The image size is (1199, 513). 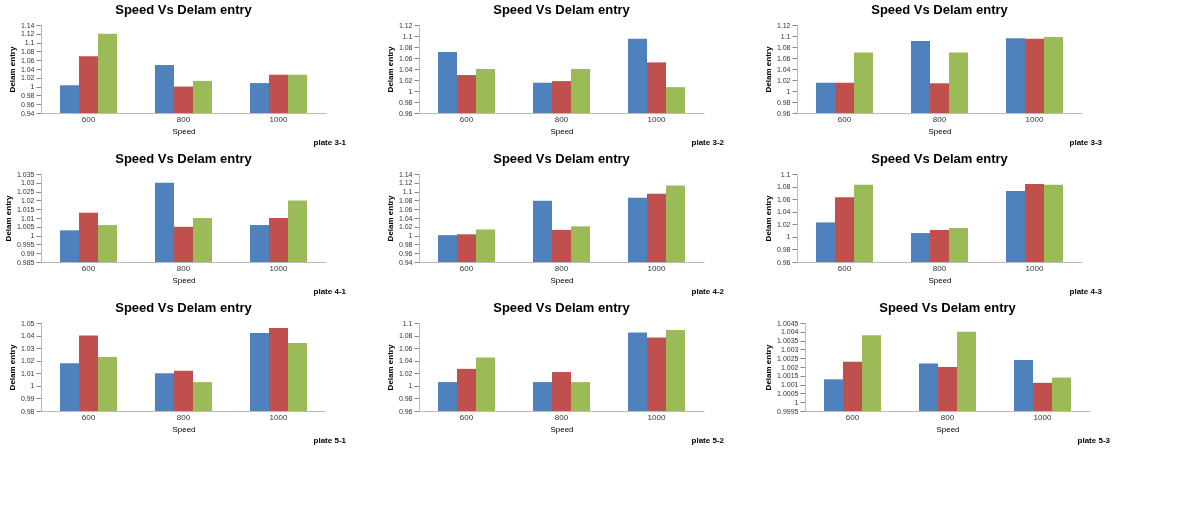 I want to click on text: plate 4-3, so click(x=1086, y=291).